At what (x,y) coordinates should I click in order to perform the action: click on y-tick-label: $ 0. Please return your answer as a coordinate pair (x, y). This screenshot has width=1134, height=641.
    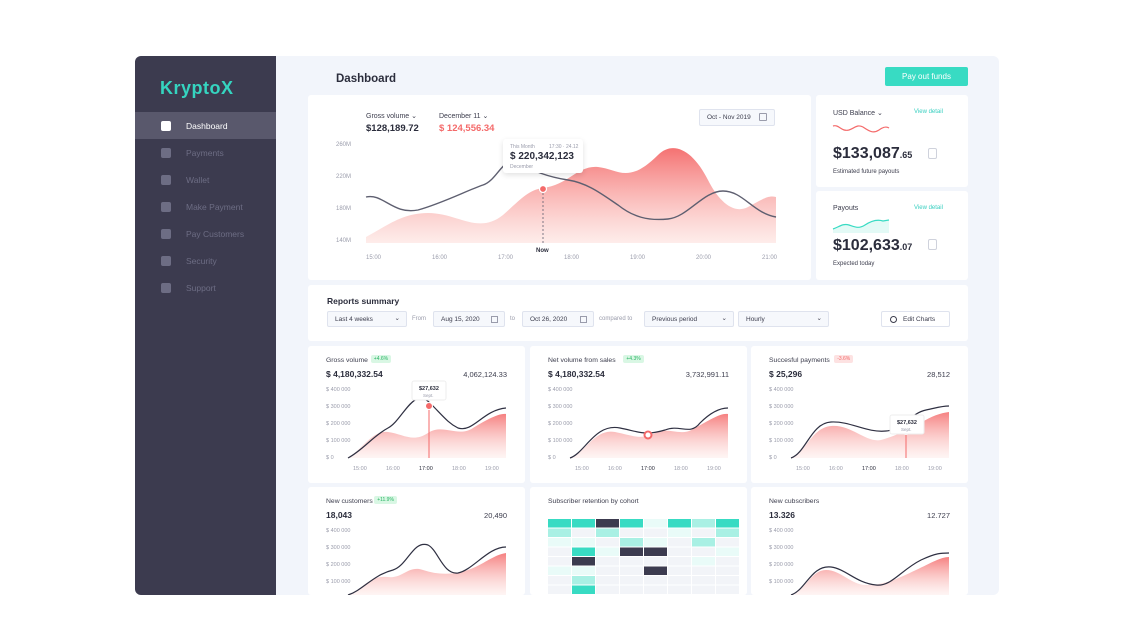
    Looking at the image, I should click on (330, 458).